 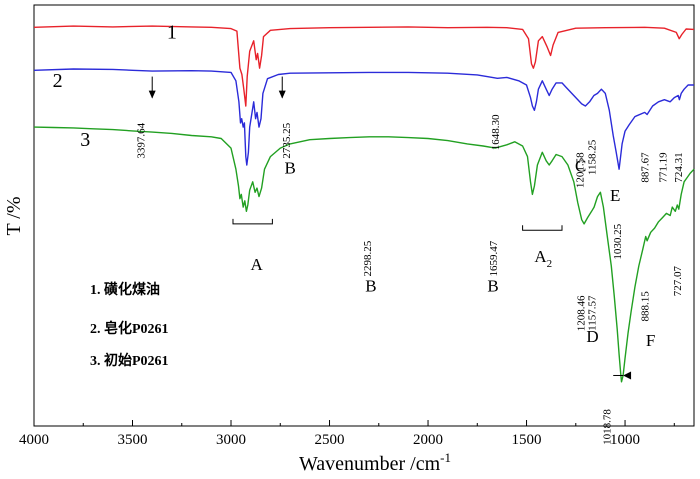 I want to click on peak-annotation: 771.19, so click(x=663, y=167).